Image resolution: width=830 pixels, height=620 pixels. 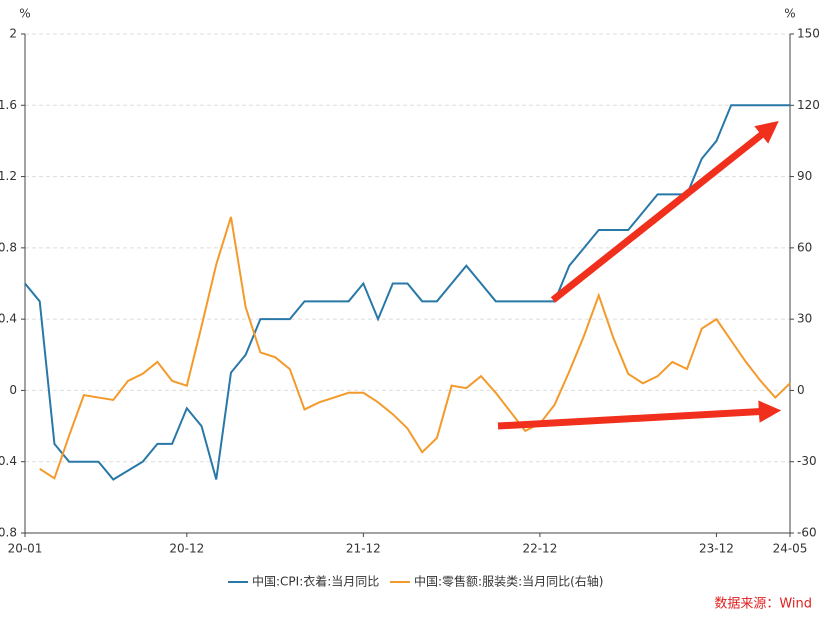 What do you see at coordinates (790, 549) in the screenshot?
I see `x-tick-label: 24-05` at bounding box center [790, 549].